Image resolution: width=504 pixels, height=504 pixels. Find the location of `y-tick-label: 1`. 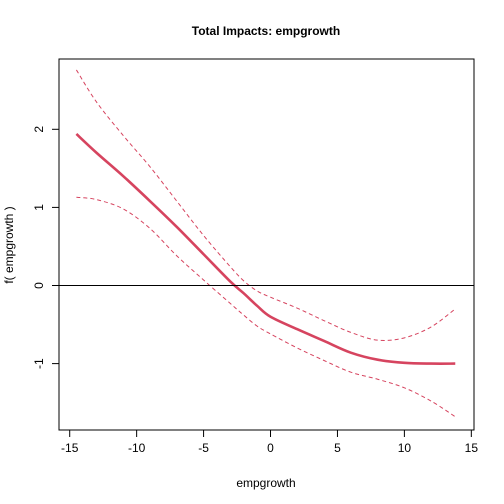

y-tick-label: 1 is located at coordinates (39, 207).